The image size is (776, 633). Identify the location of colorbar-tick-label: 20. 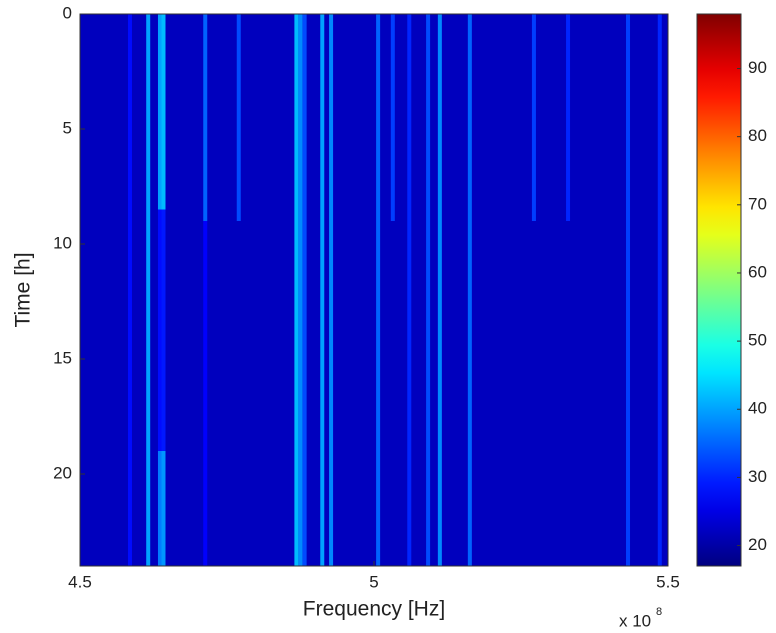
(757, 544).